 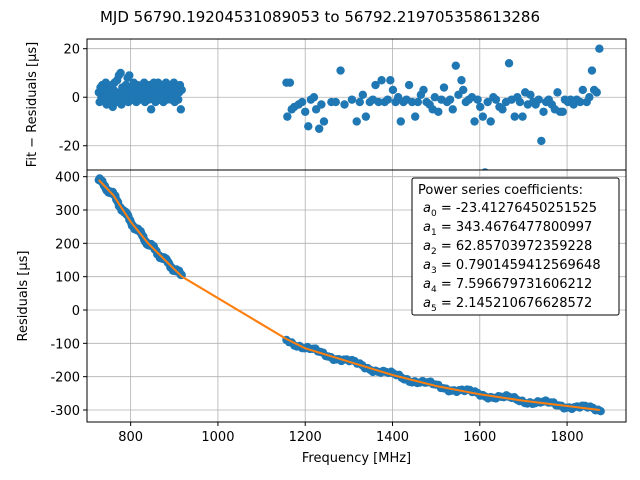 I want to click on y-tick-label: -100, so click(x=65, y=344).